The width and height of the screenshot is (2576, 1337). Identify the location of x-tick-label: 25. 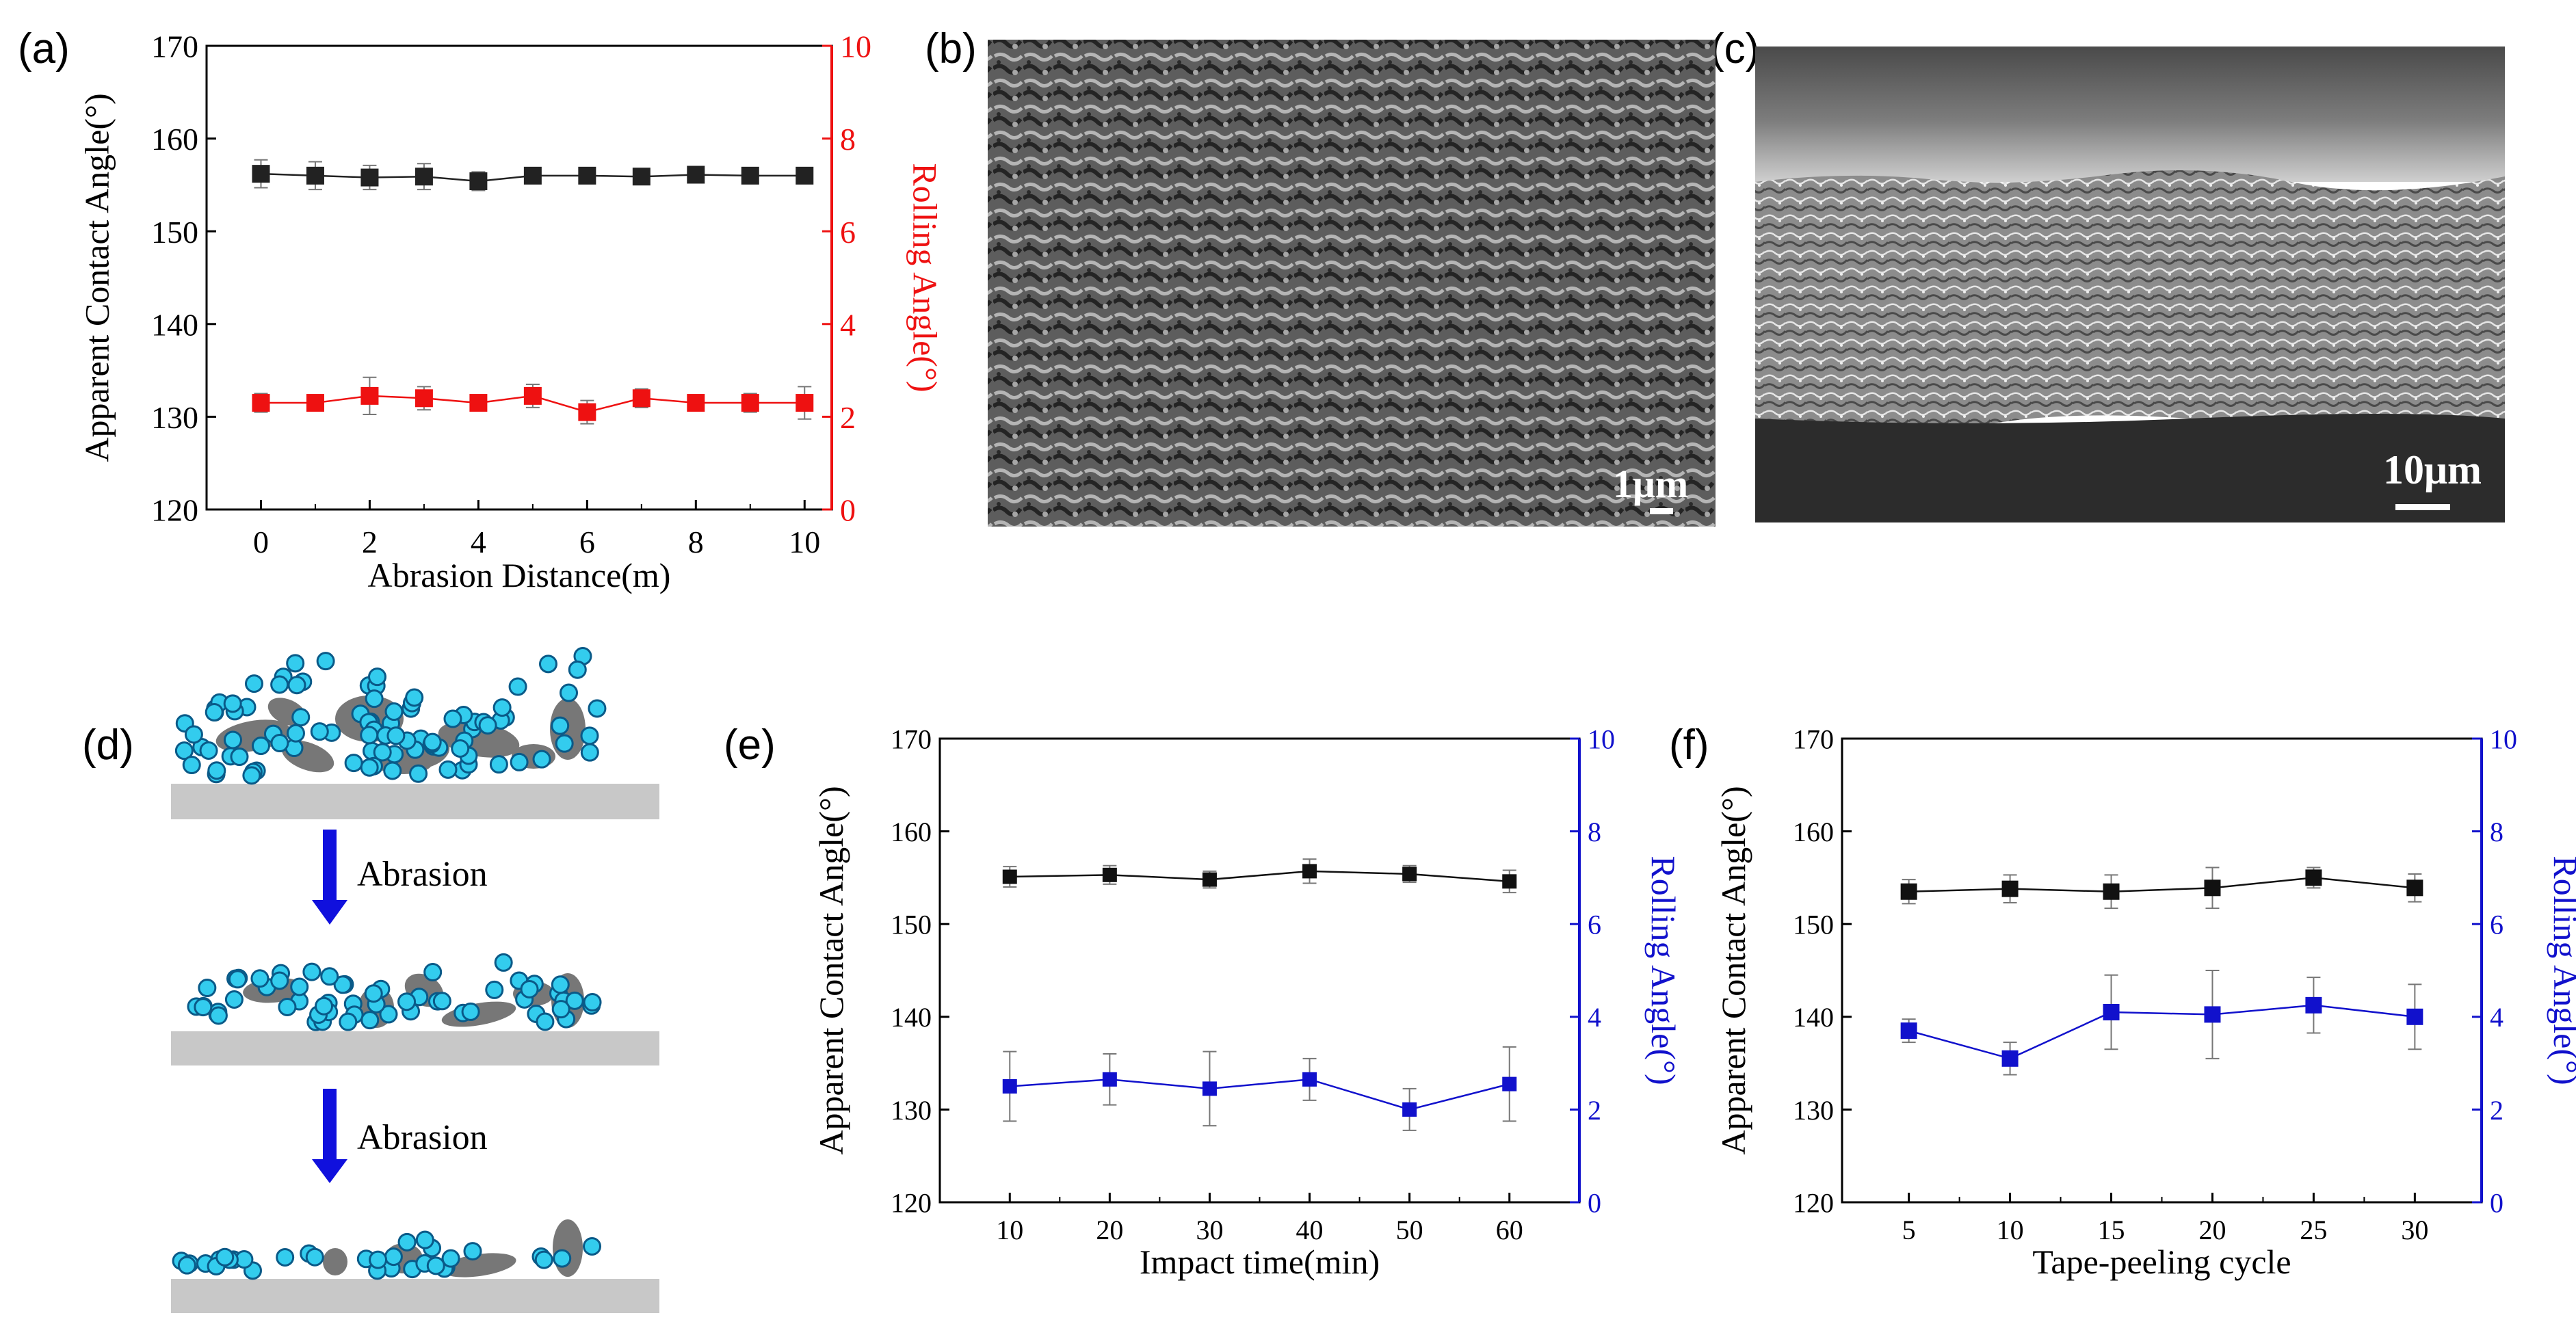
(2313, 1230).